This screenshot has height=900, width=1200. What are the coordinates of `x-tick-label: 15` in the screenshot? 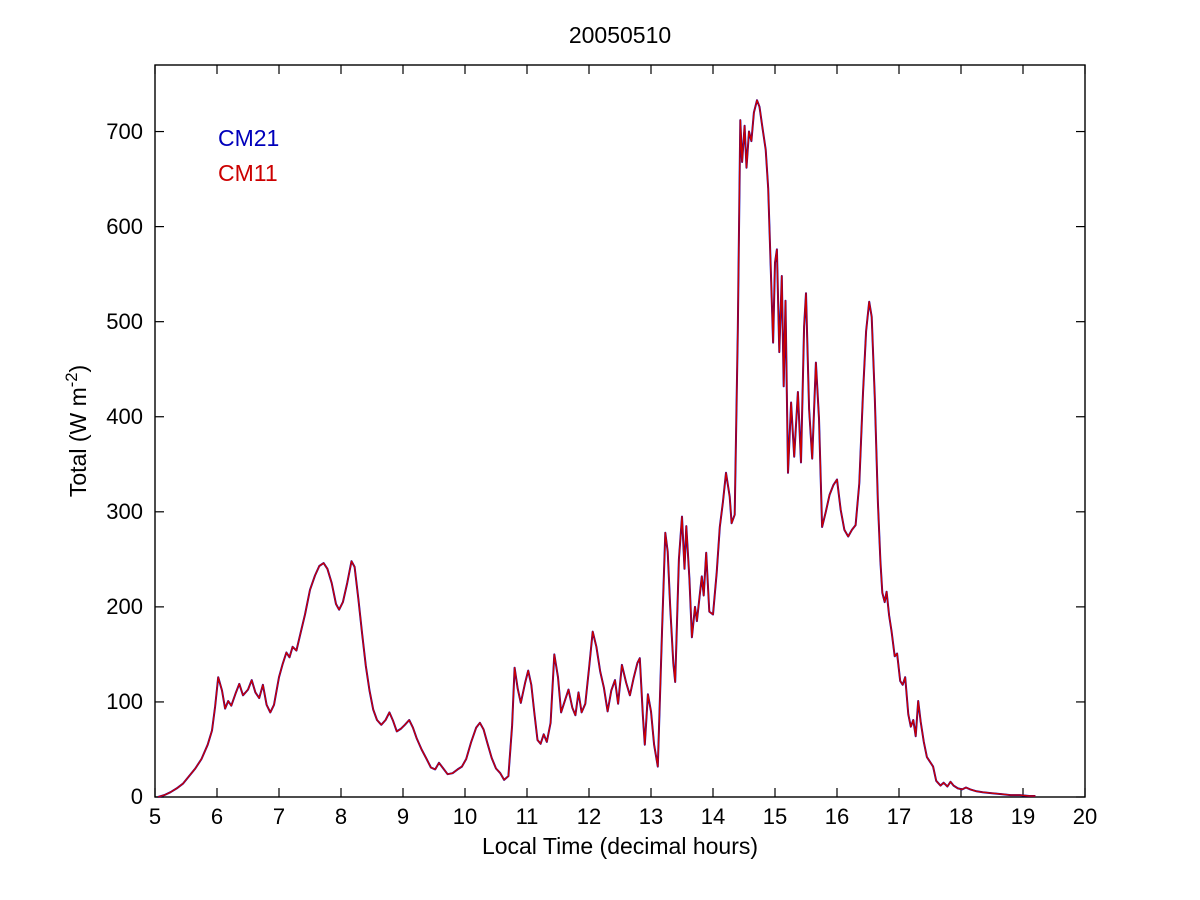 It's located at (775, 816).